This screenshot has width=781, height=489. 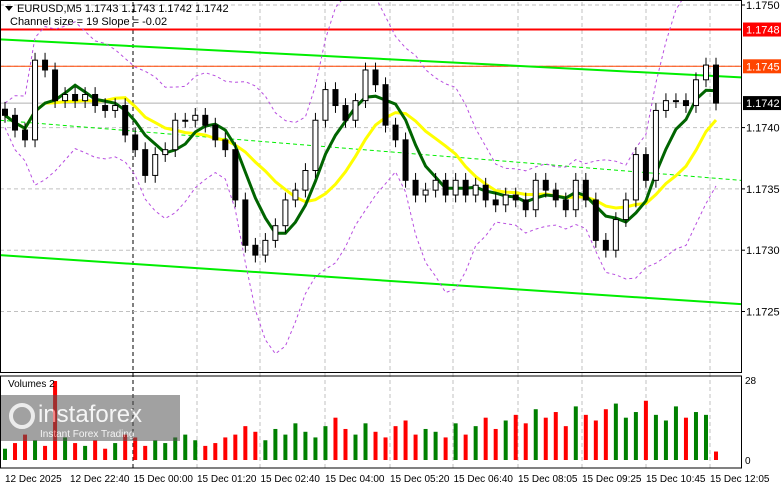 What do you see at coordinates (676, 479) in the screenshot?
I see `x-tick-label: 15 Dec 10:45` at bounding box center [676, 479].